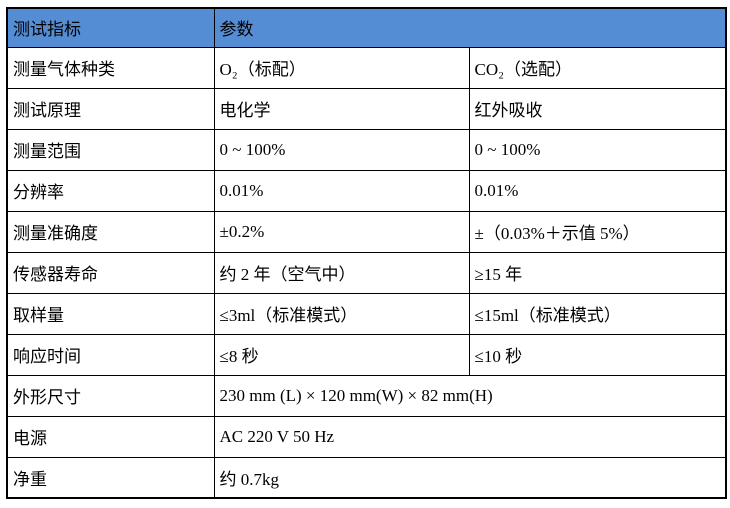  I want to click on row-value-full: AC 220 V 50 Hz, so click(470, 436).